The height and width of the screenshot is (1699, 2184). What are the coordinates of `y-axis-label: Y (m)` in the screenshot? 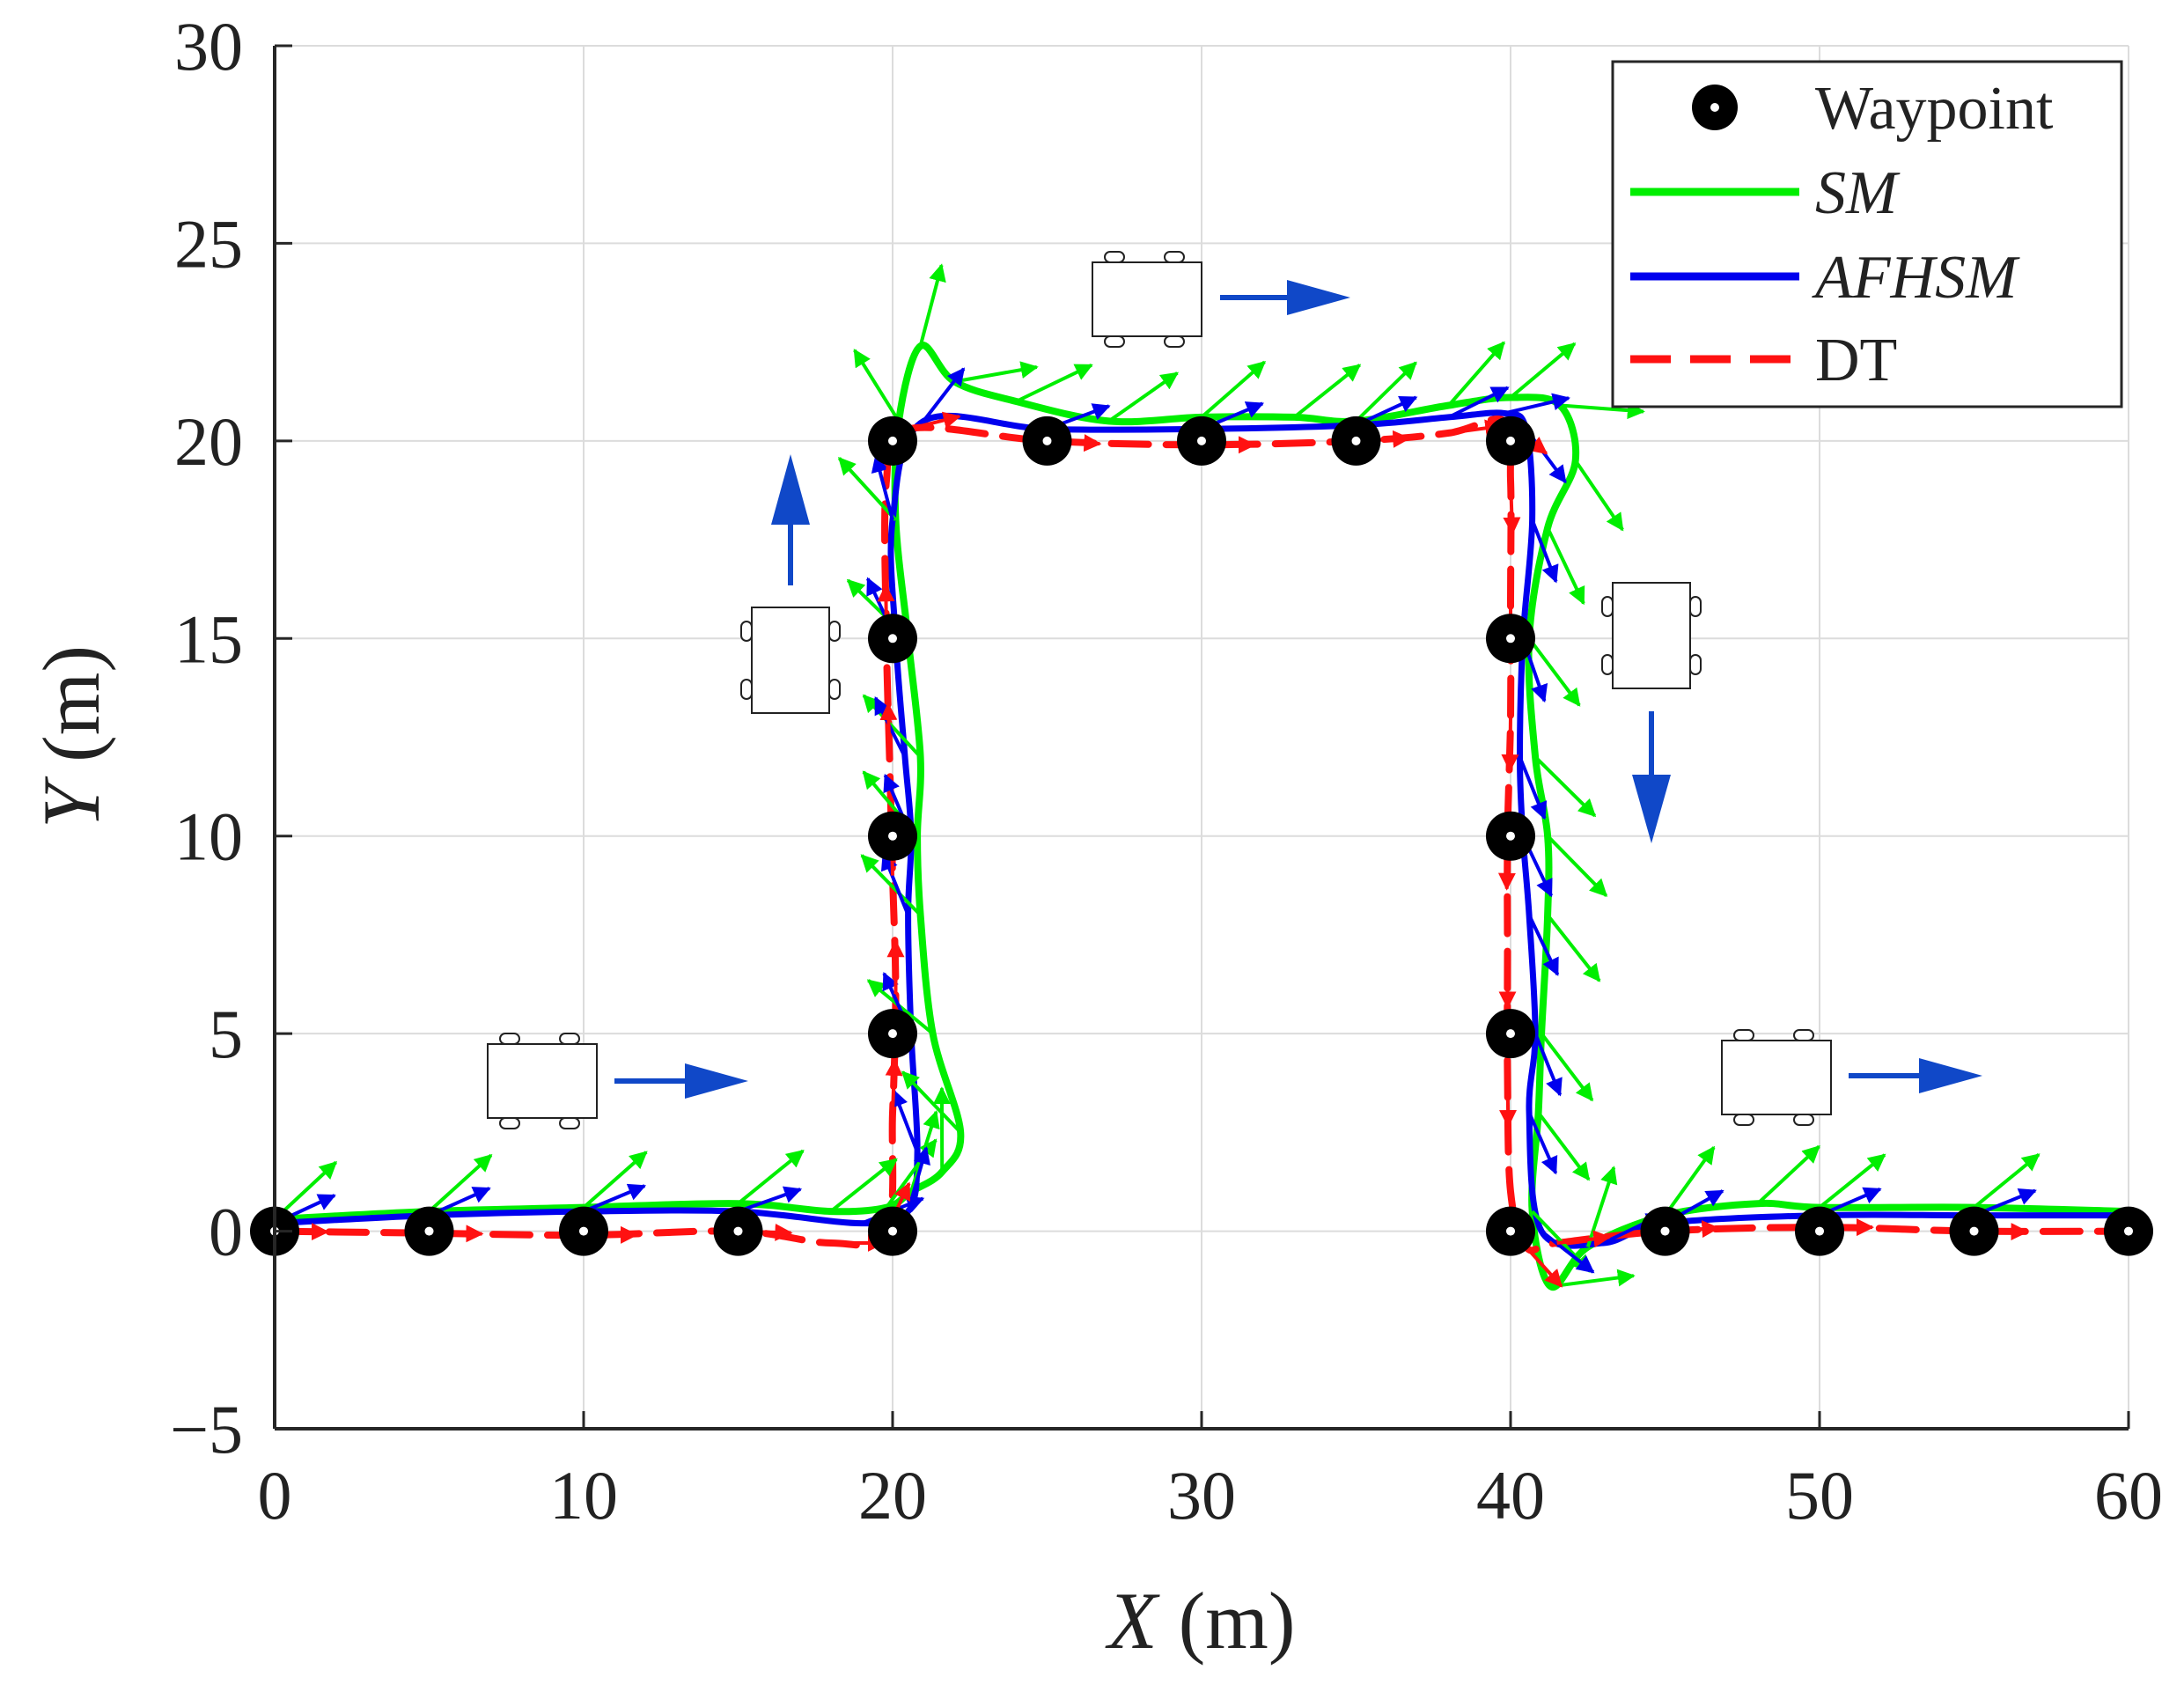 It's located at (71, 736).